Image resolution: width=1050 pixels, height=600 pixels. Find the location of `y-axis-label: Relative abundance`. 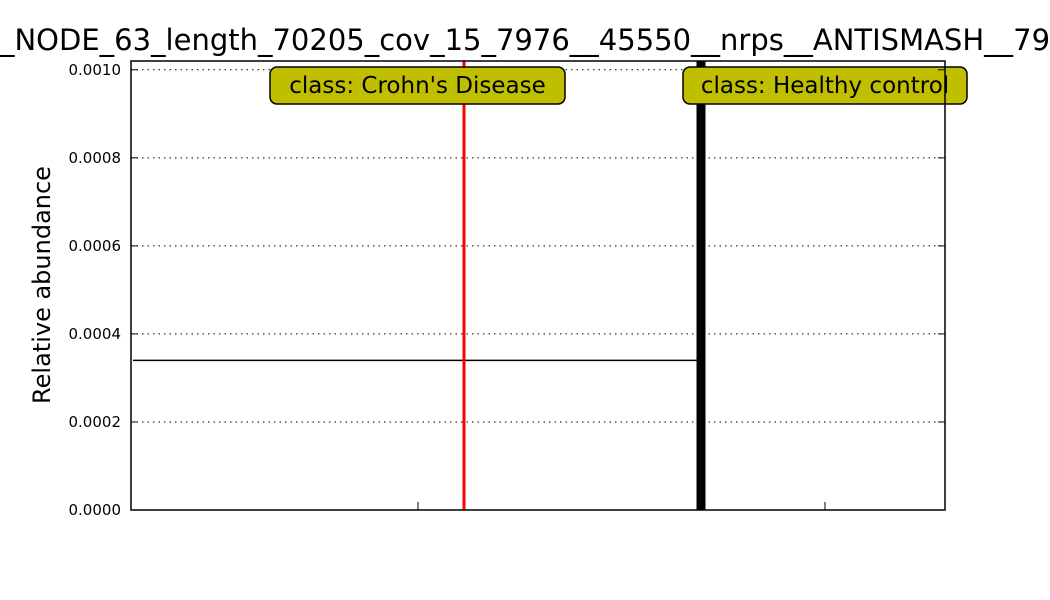

y-axis-label: Relative abundance is located at coordinates (42, 285).